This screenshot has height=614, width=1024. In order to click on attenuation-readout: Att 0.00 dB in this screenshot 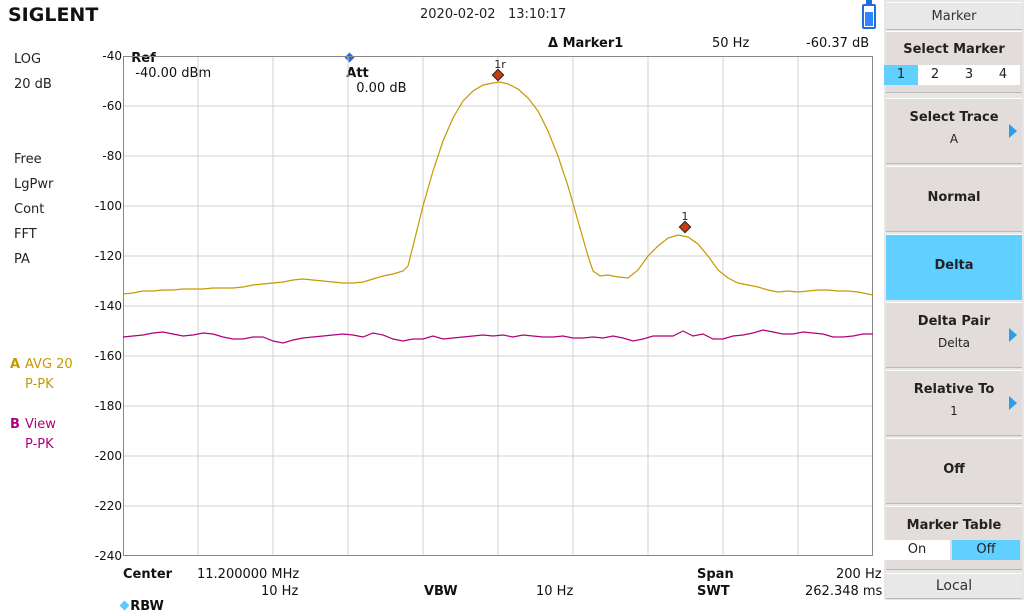, I will do `click(372, 66)`.